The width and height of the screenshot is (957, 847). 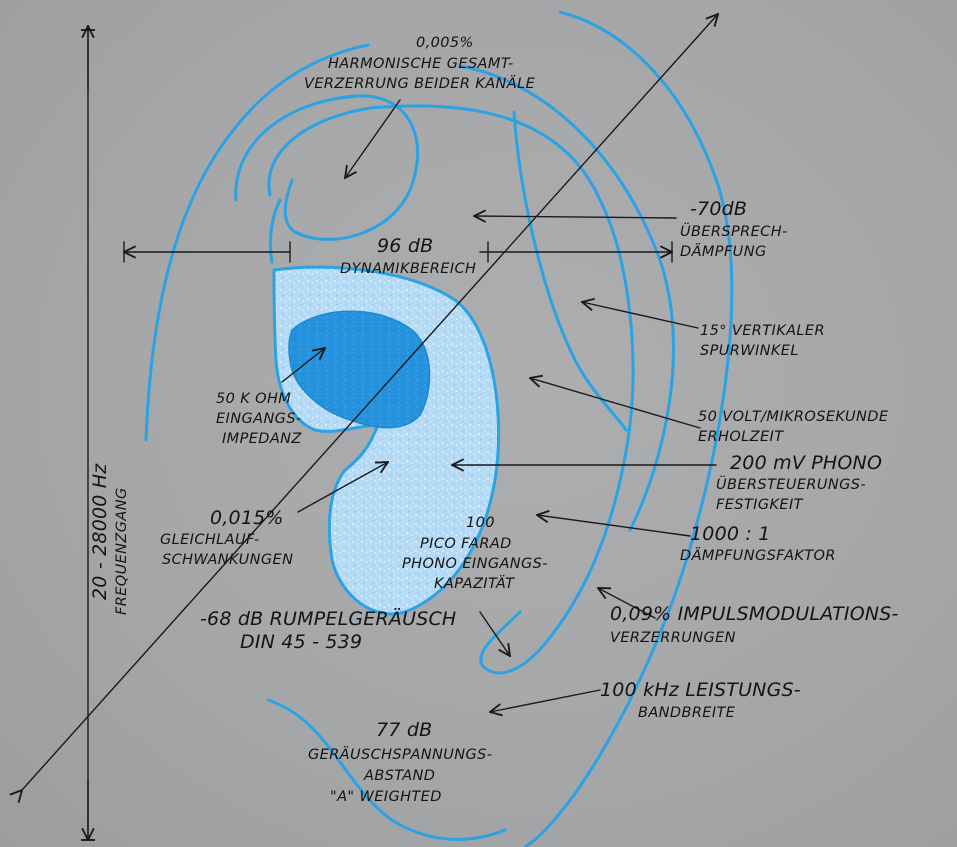 I want to click on wow-value: 0,015%, so click(x=247, y=518).